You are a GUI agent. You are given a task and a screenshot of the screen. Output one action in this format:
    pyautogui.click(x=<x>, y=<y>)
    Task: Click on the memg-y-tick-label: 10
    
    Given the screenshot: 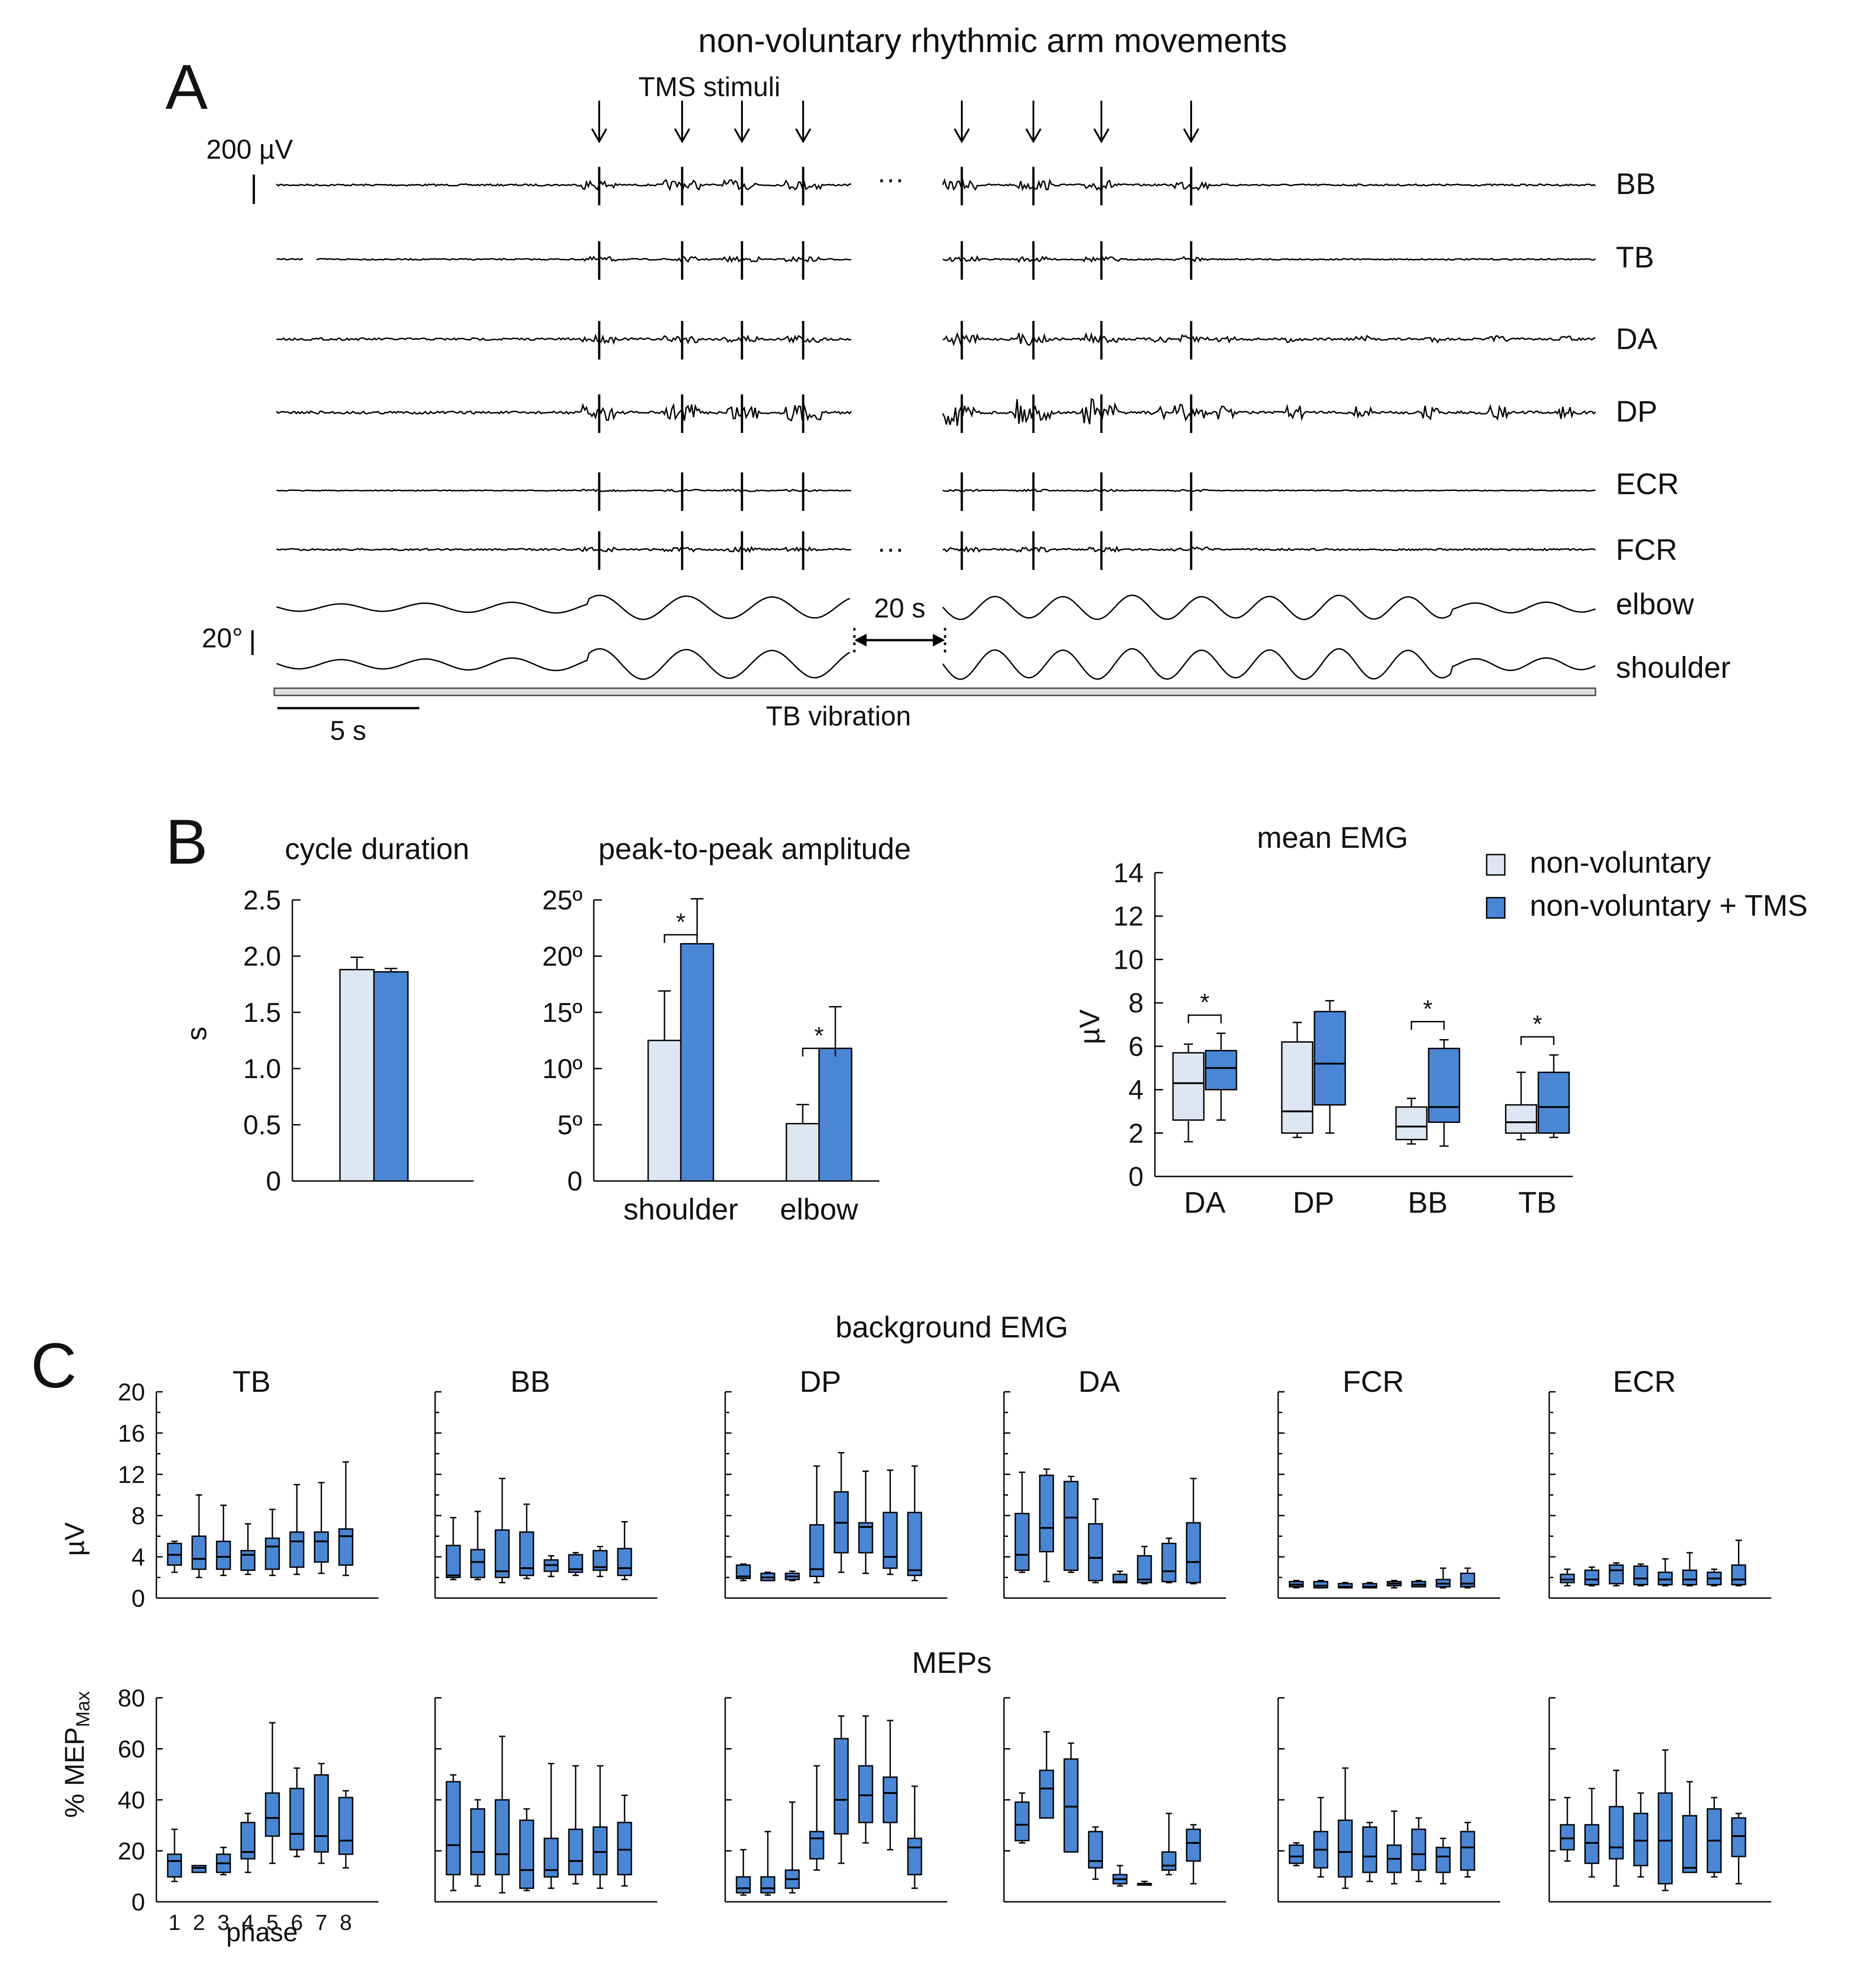 What is the action you would take?
    pyautogui.click(x=1129, y=959)
    